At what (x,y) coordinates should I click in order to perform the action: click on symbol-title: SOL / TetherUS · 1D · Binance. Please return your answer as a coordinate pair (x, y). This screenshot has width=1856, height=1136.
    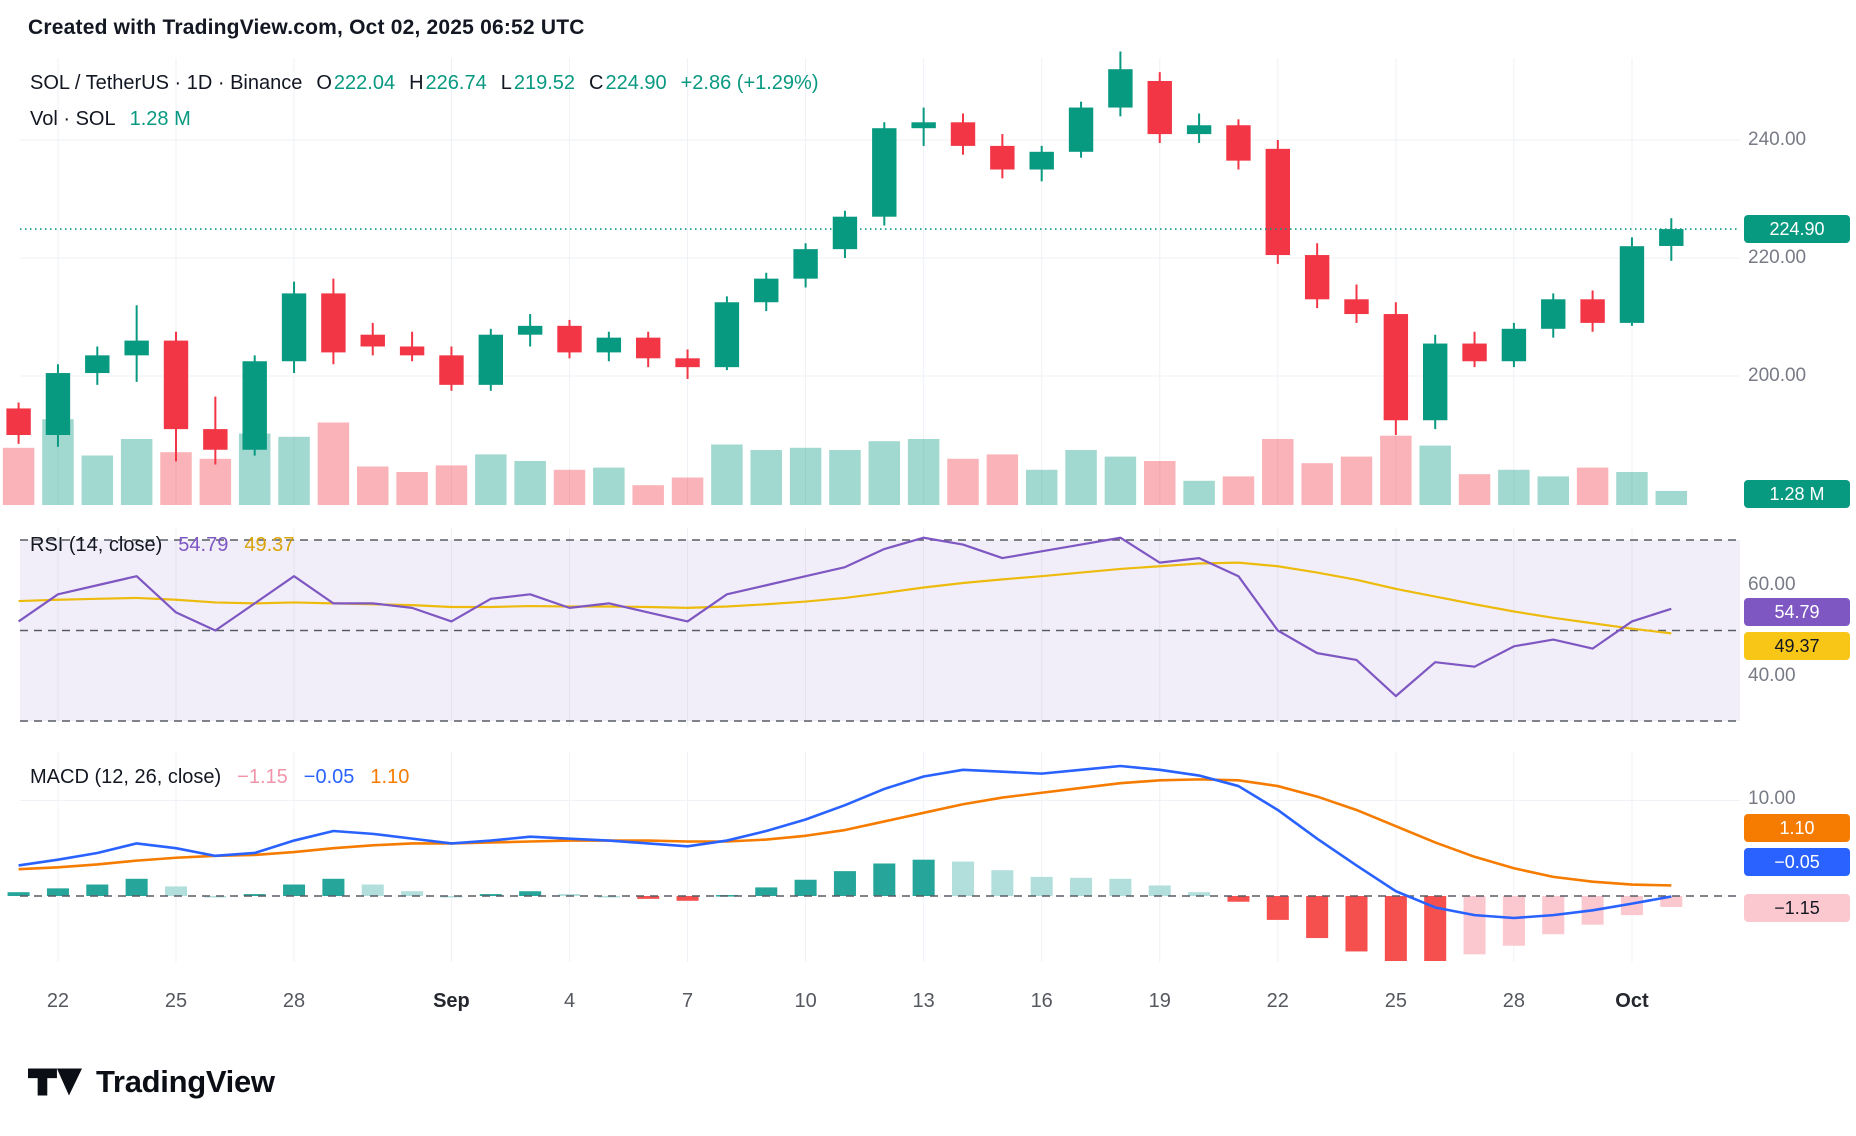
    Looking at the image, I should click on (166, 83).